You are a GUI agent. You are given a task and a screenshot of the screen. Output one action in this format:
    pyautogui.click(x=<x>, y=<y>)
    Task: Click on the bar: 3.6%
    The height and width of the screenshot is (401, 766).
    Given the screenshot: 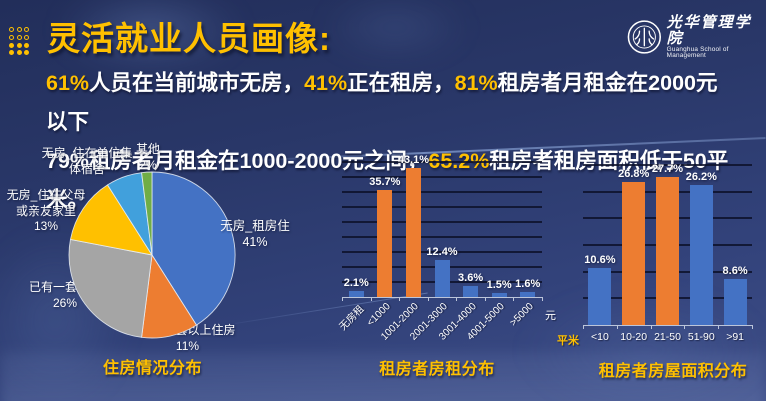 What is the action you would take?
    pyautogui.click(x=470, y=284)
    